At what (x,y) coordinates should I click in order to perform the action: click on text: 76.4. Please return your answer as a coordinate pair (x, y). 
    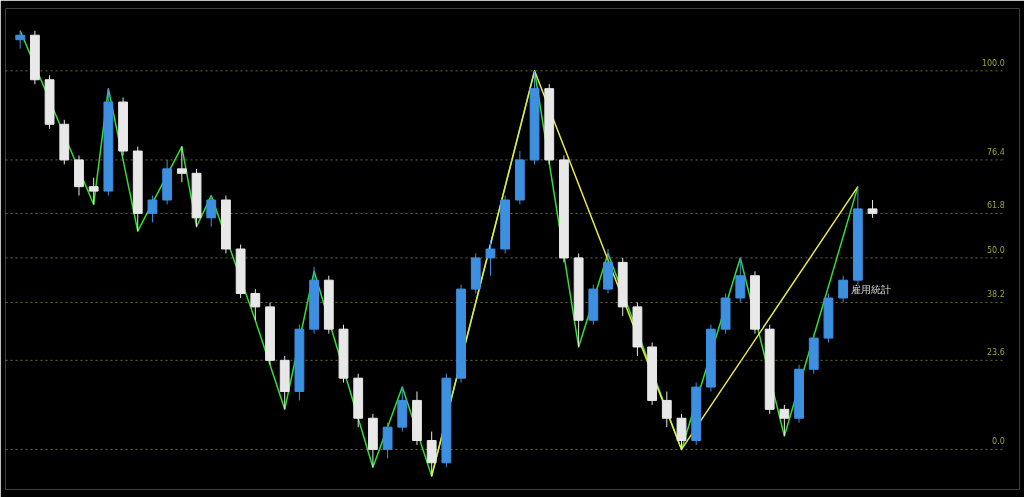
    Looking at the image, I should click on (995, 152).